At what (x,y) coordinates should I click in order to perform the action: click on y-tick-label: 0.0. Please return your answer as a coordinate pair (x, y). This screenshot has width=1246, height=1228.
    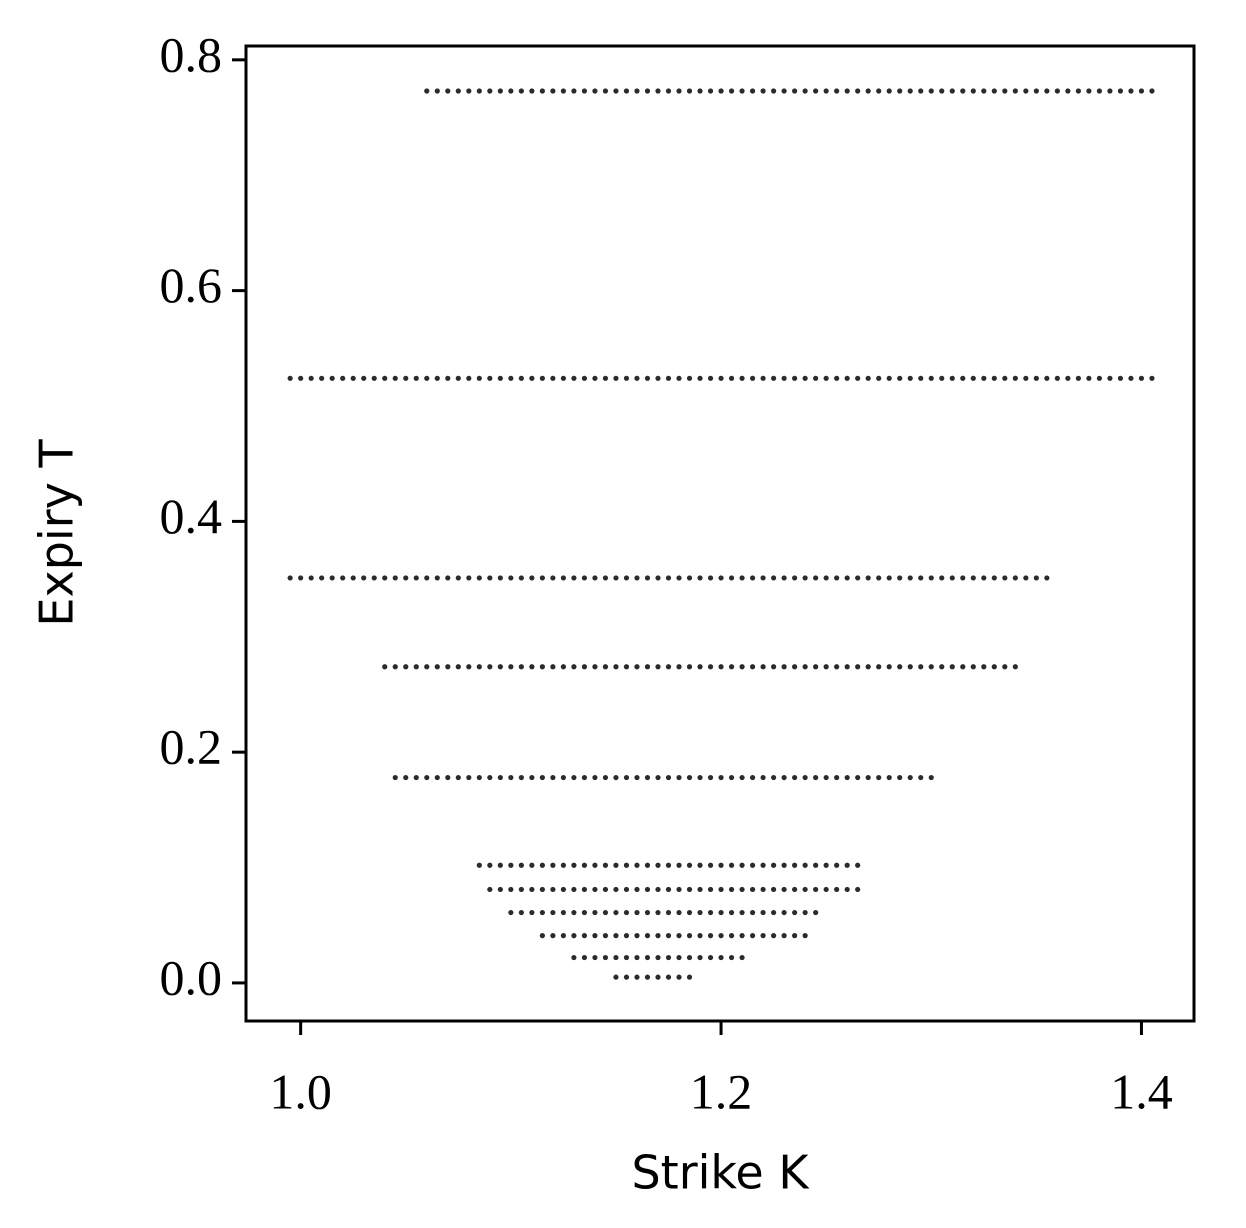
    Looking at the image, I should click on (191, 977).